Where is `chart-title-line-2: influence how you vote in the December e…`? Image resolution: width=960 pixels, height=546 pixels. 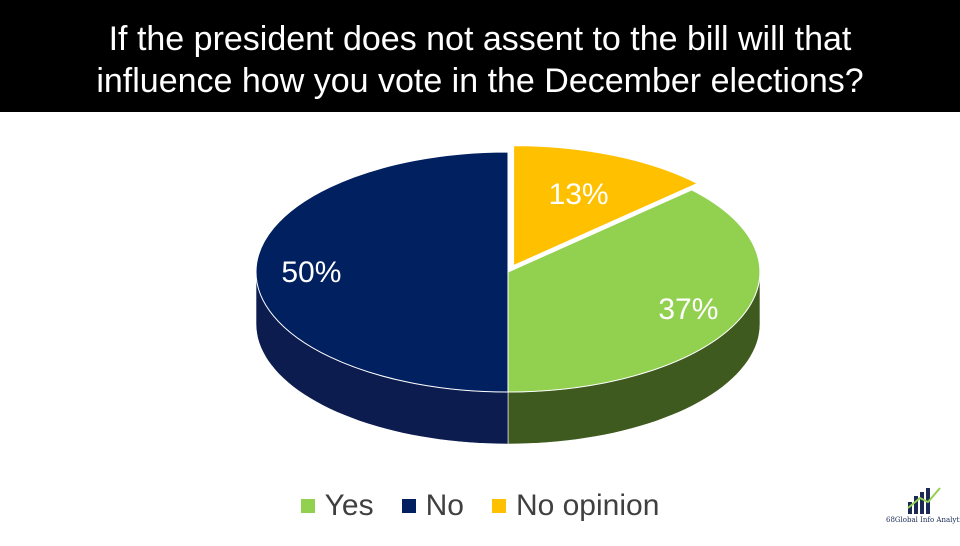
chart-title-line-2: influence how you vote in the December e… is located at coordinates (480, 81).